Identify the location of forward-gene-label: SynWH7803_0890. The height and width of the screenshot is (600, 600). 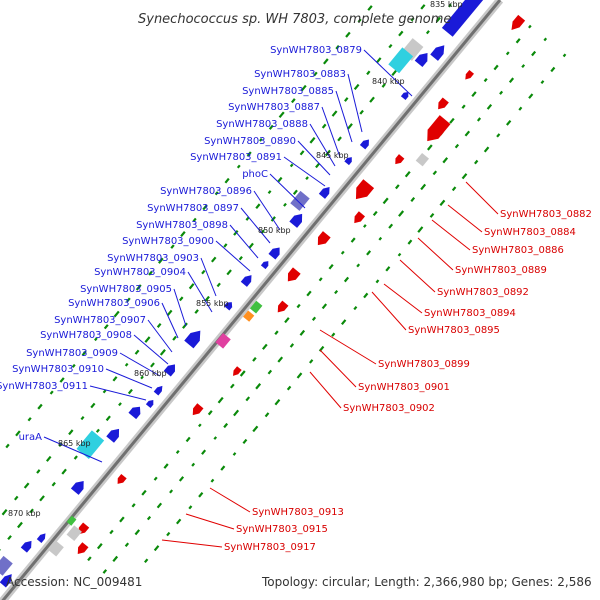
(250, 141).